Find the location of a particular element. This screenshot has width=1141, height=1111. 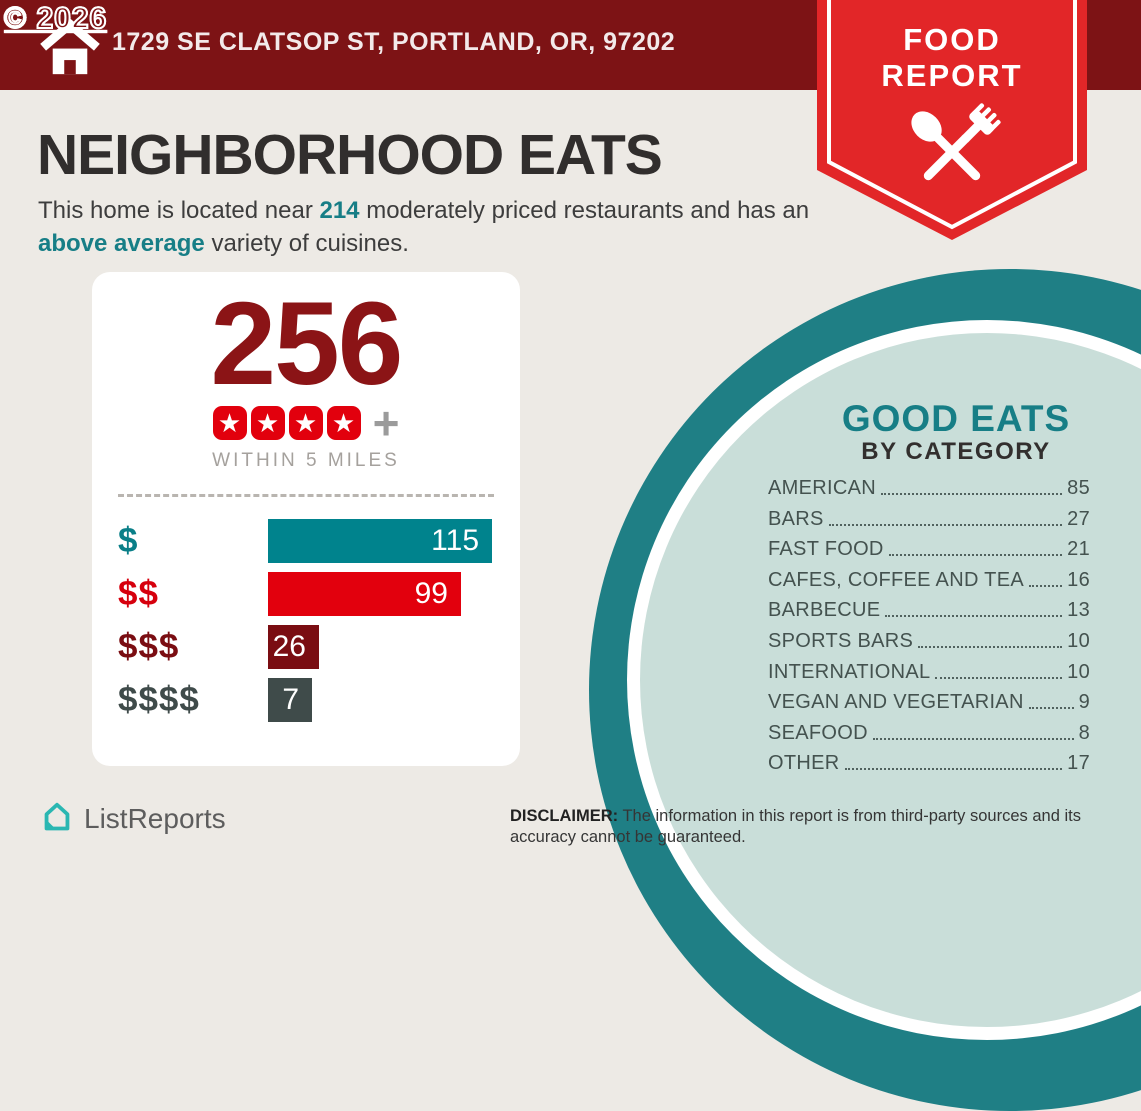

price-tier-label: $$ is located at coordinates (138, 593).